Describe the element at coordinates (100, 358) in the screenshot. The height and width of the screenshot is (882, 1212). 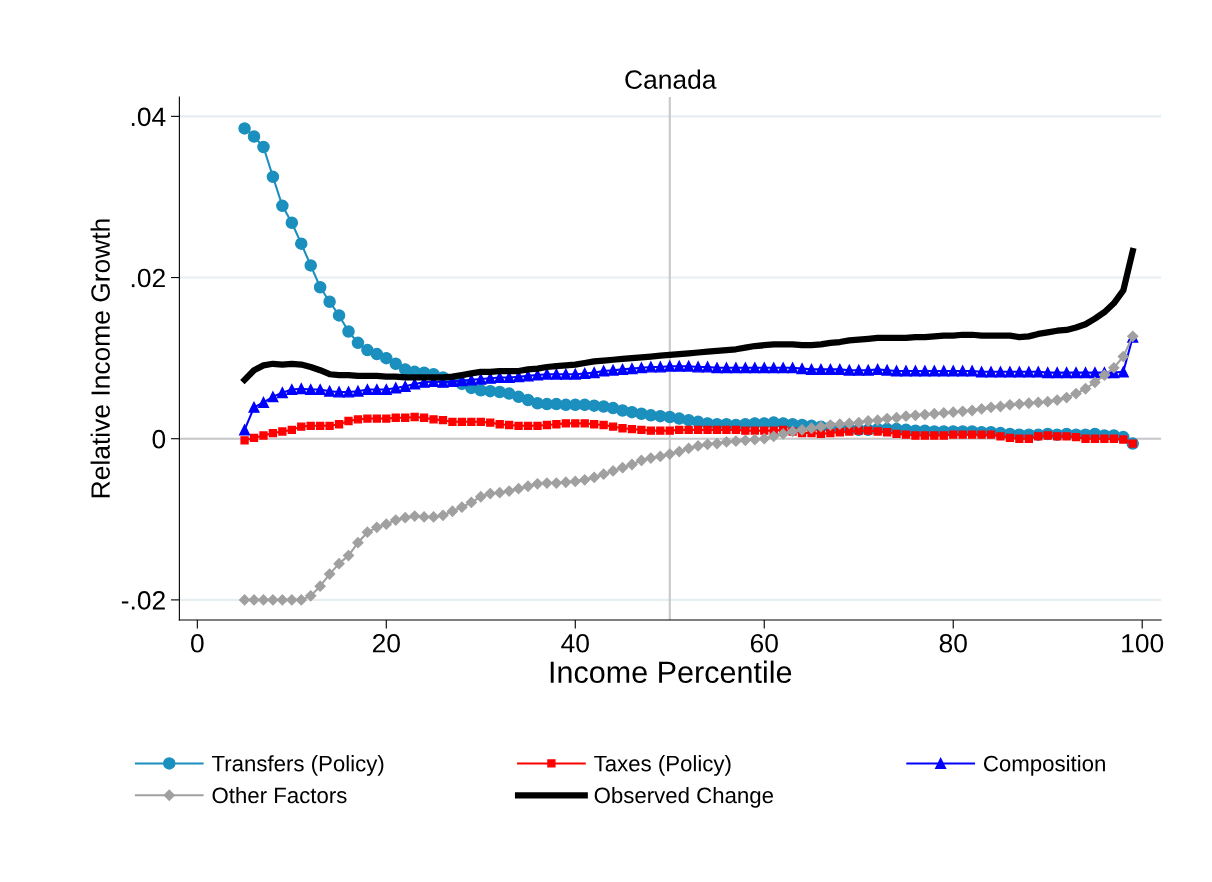
I see `y-axis-title: Relative Income Growth` at that location.